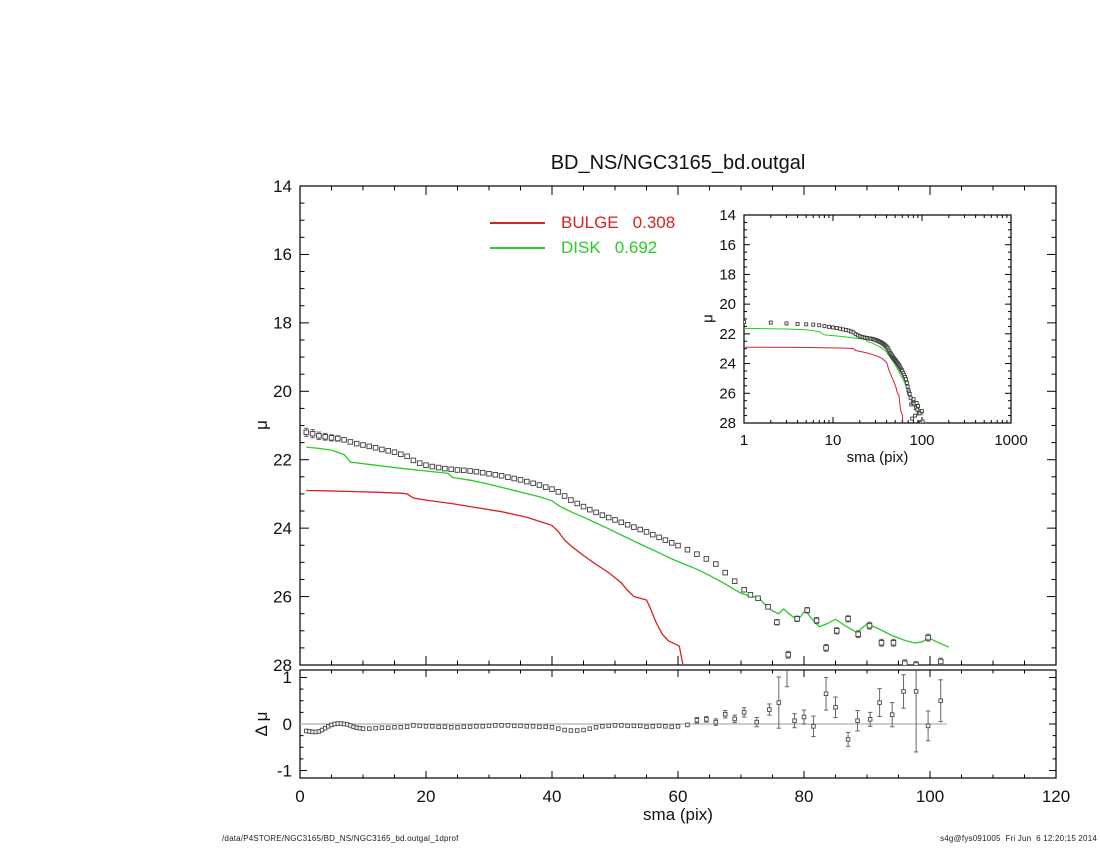  What do you see at coordinates (678, 796) in the screenshot?
I see `svg-text: 60` at bounding box center [678, 796].